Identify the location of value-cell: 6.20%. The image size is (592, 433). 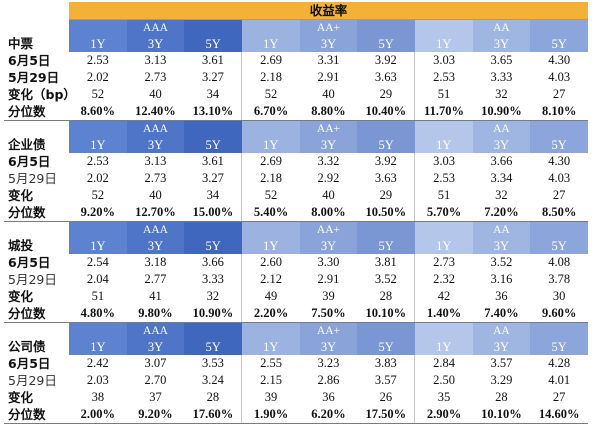
(328, 415).